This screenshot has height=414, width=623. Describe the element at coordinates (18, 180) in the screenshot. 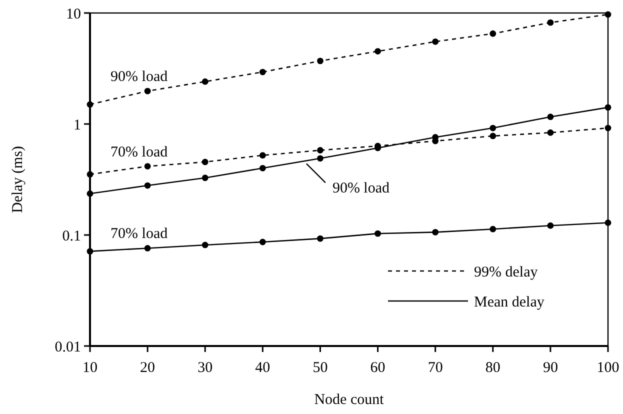

I see `y-axis-title: Delay (ms)` at that location.